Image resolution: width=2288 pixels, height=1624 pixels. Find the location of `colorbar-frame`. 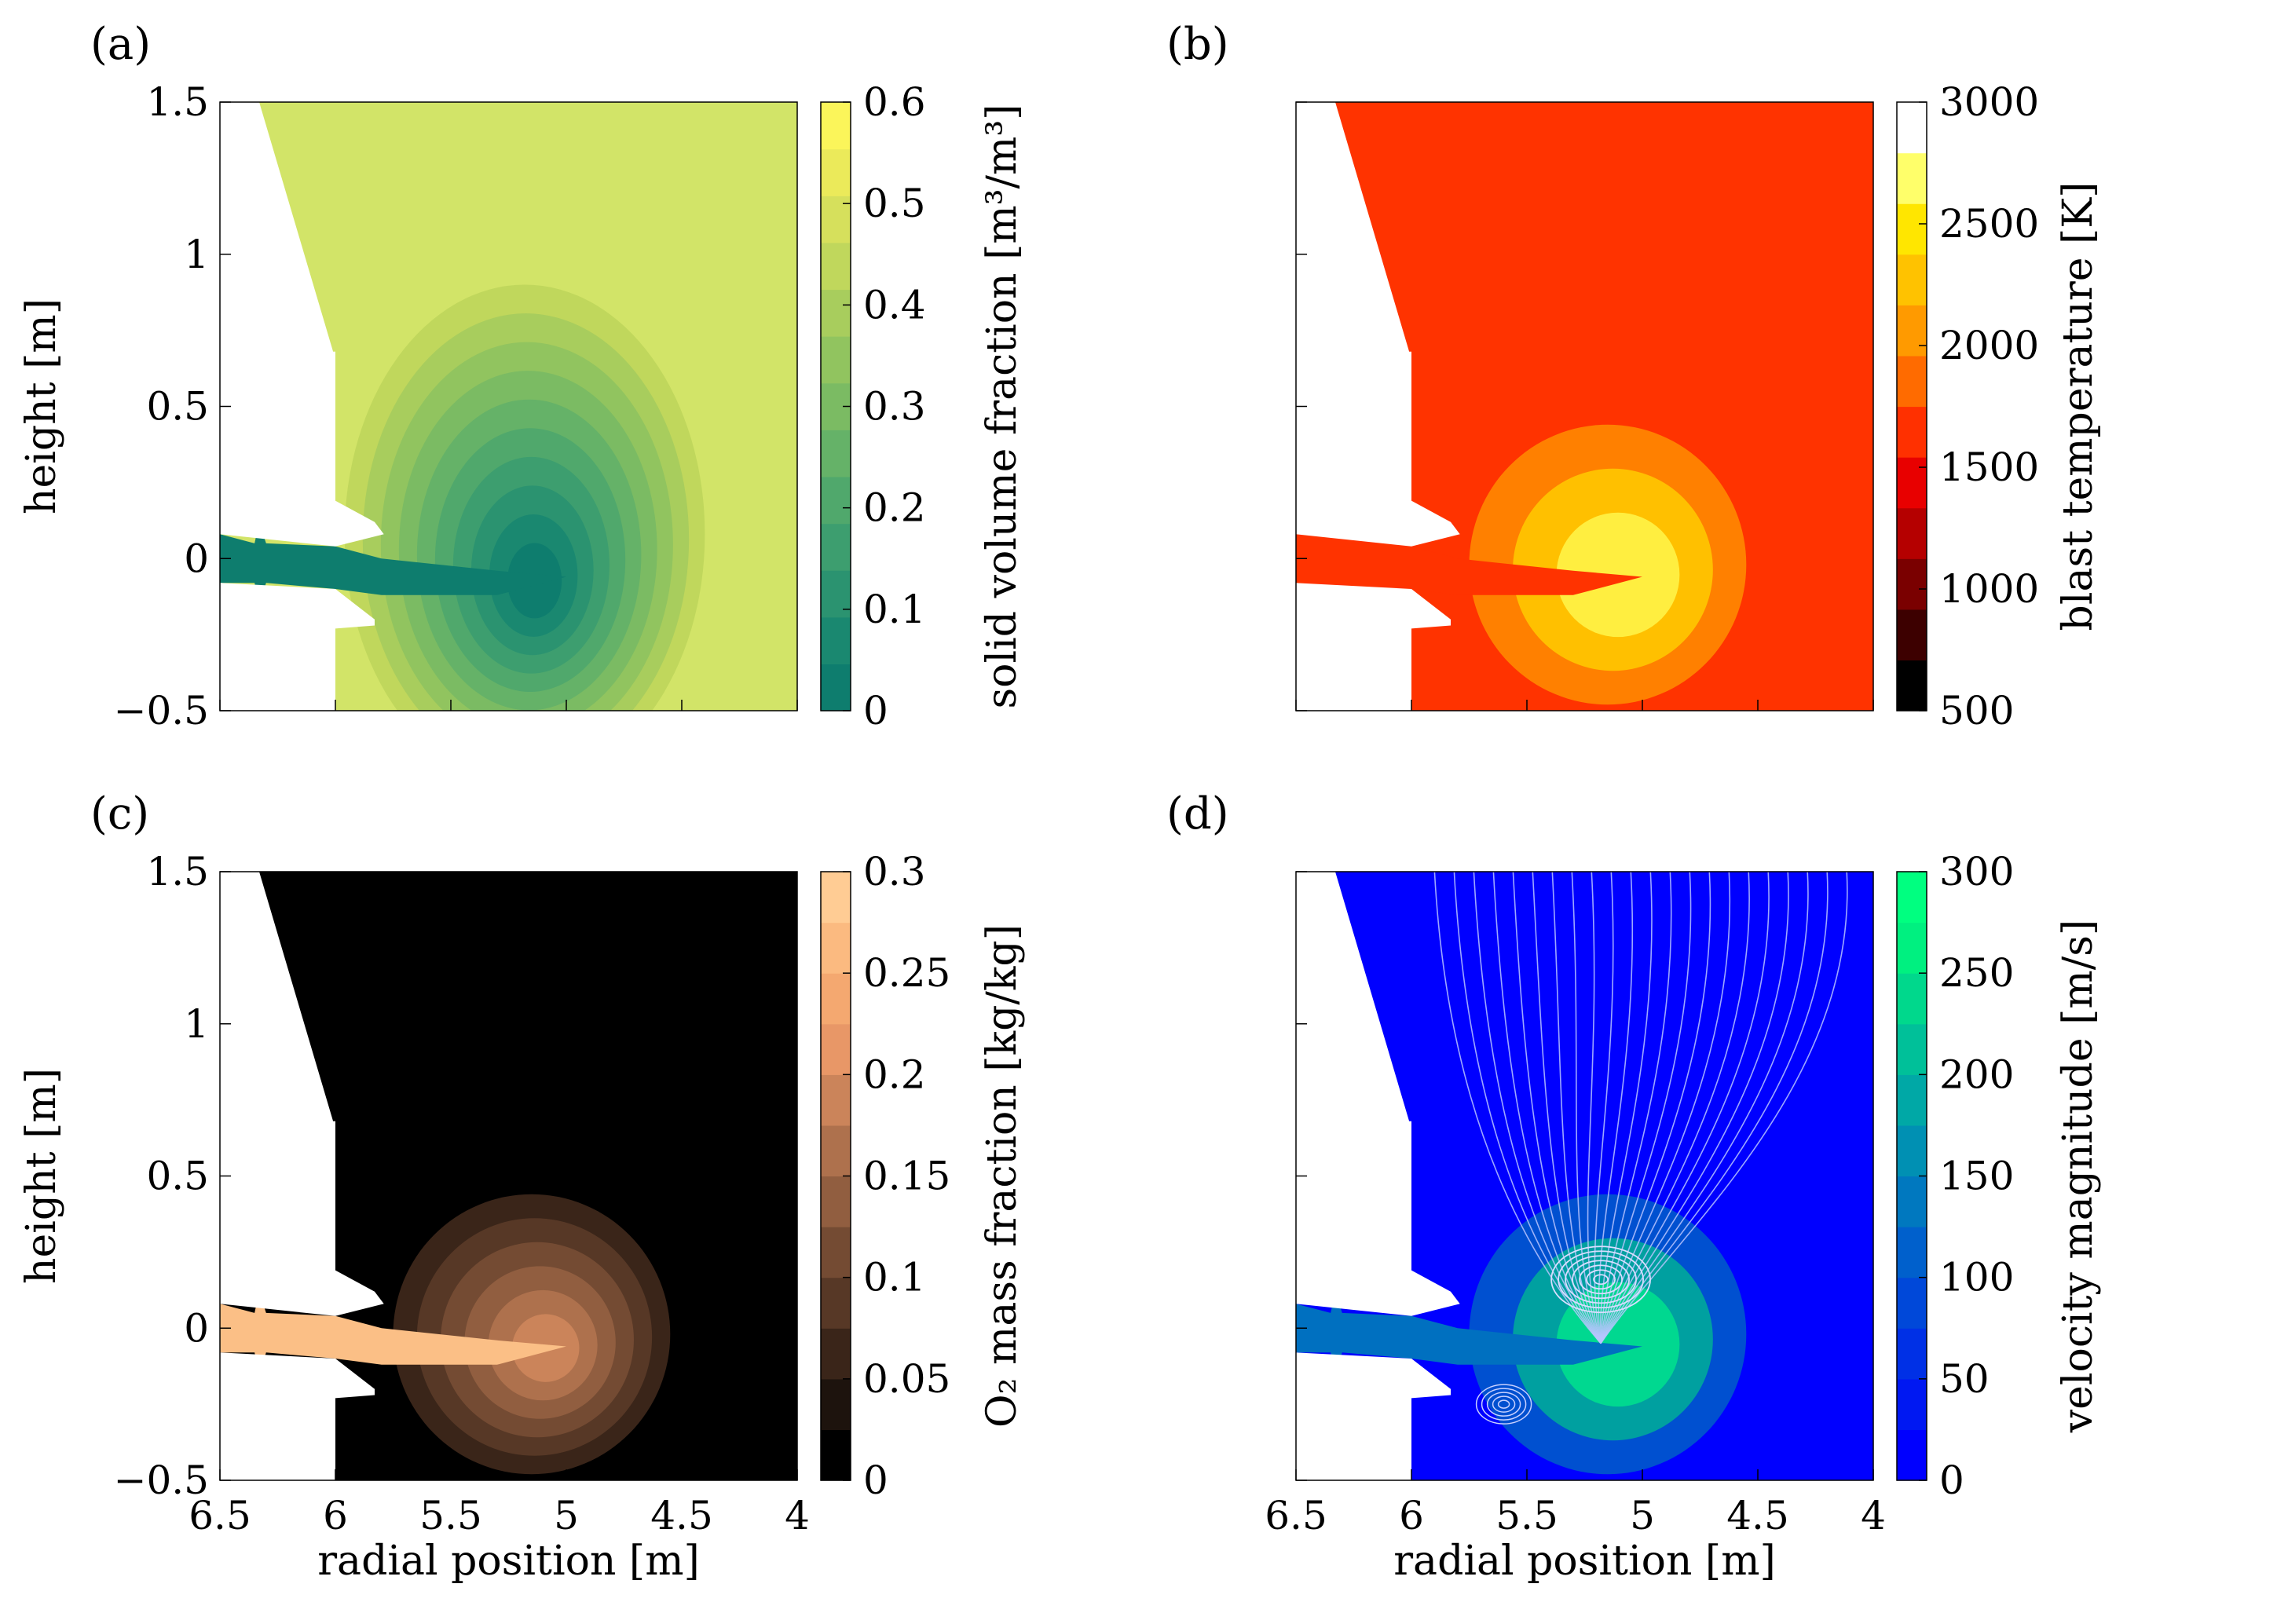

colorbar-frame is located at coordinates (1911, 406).